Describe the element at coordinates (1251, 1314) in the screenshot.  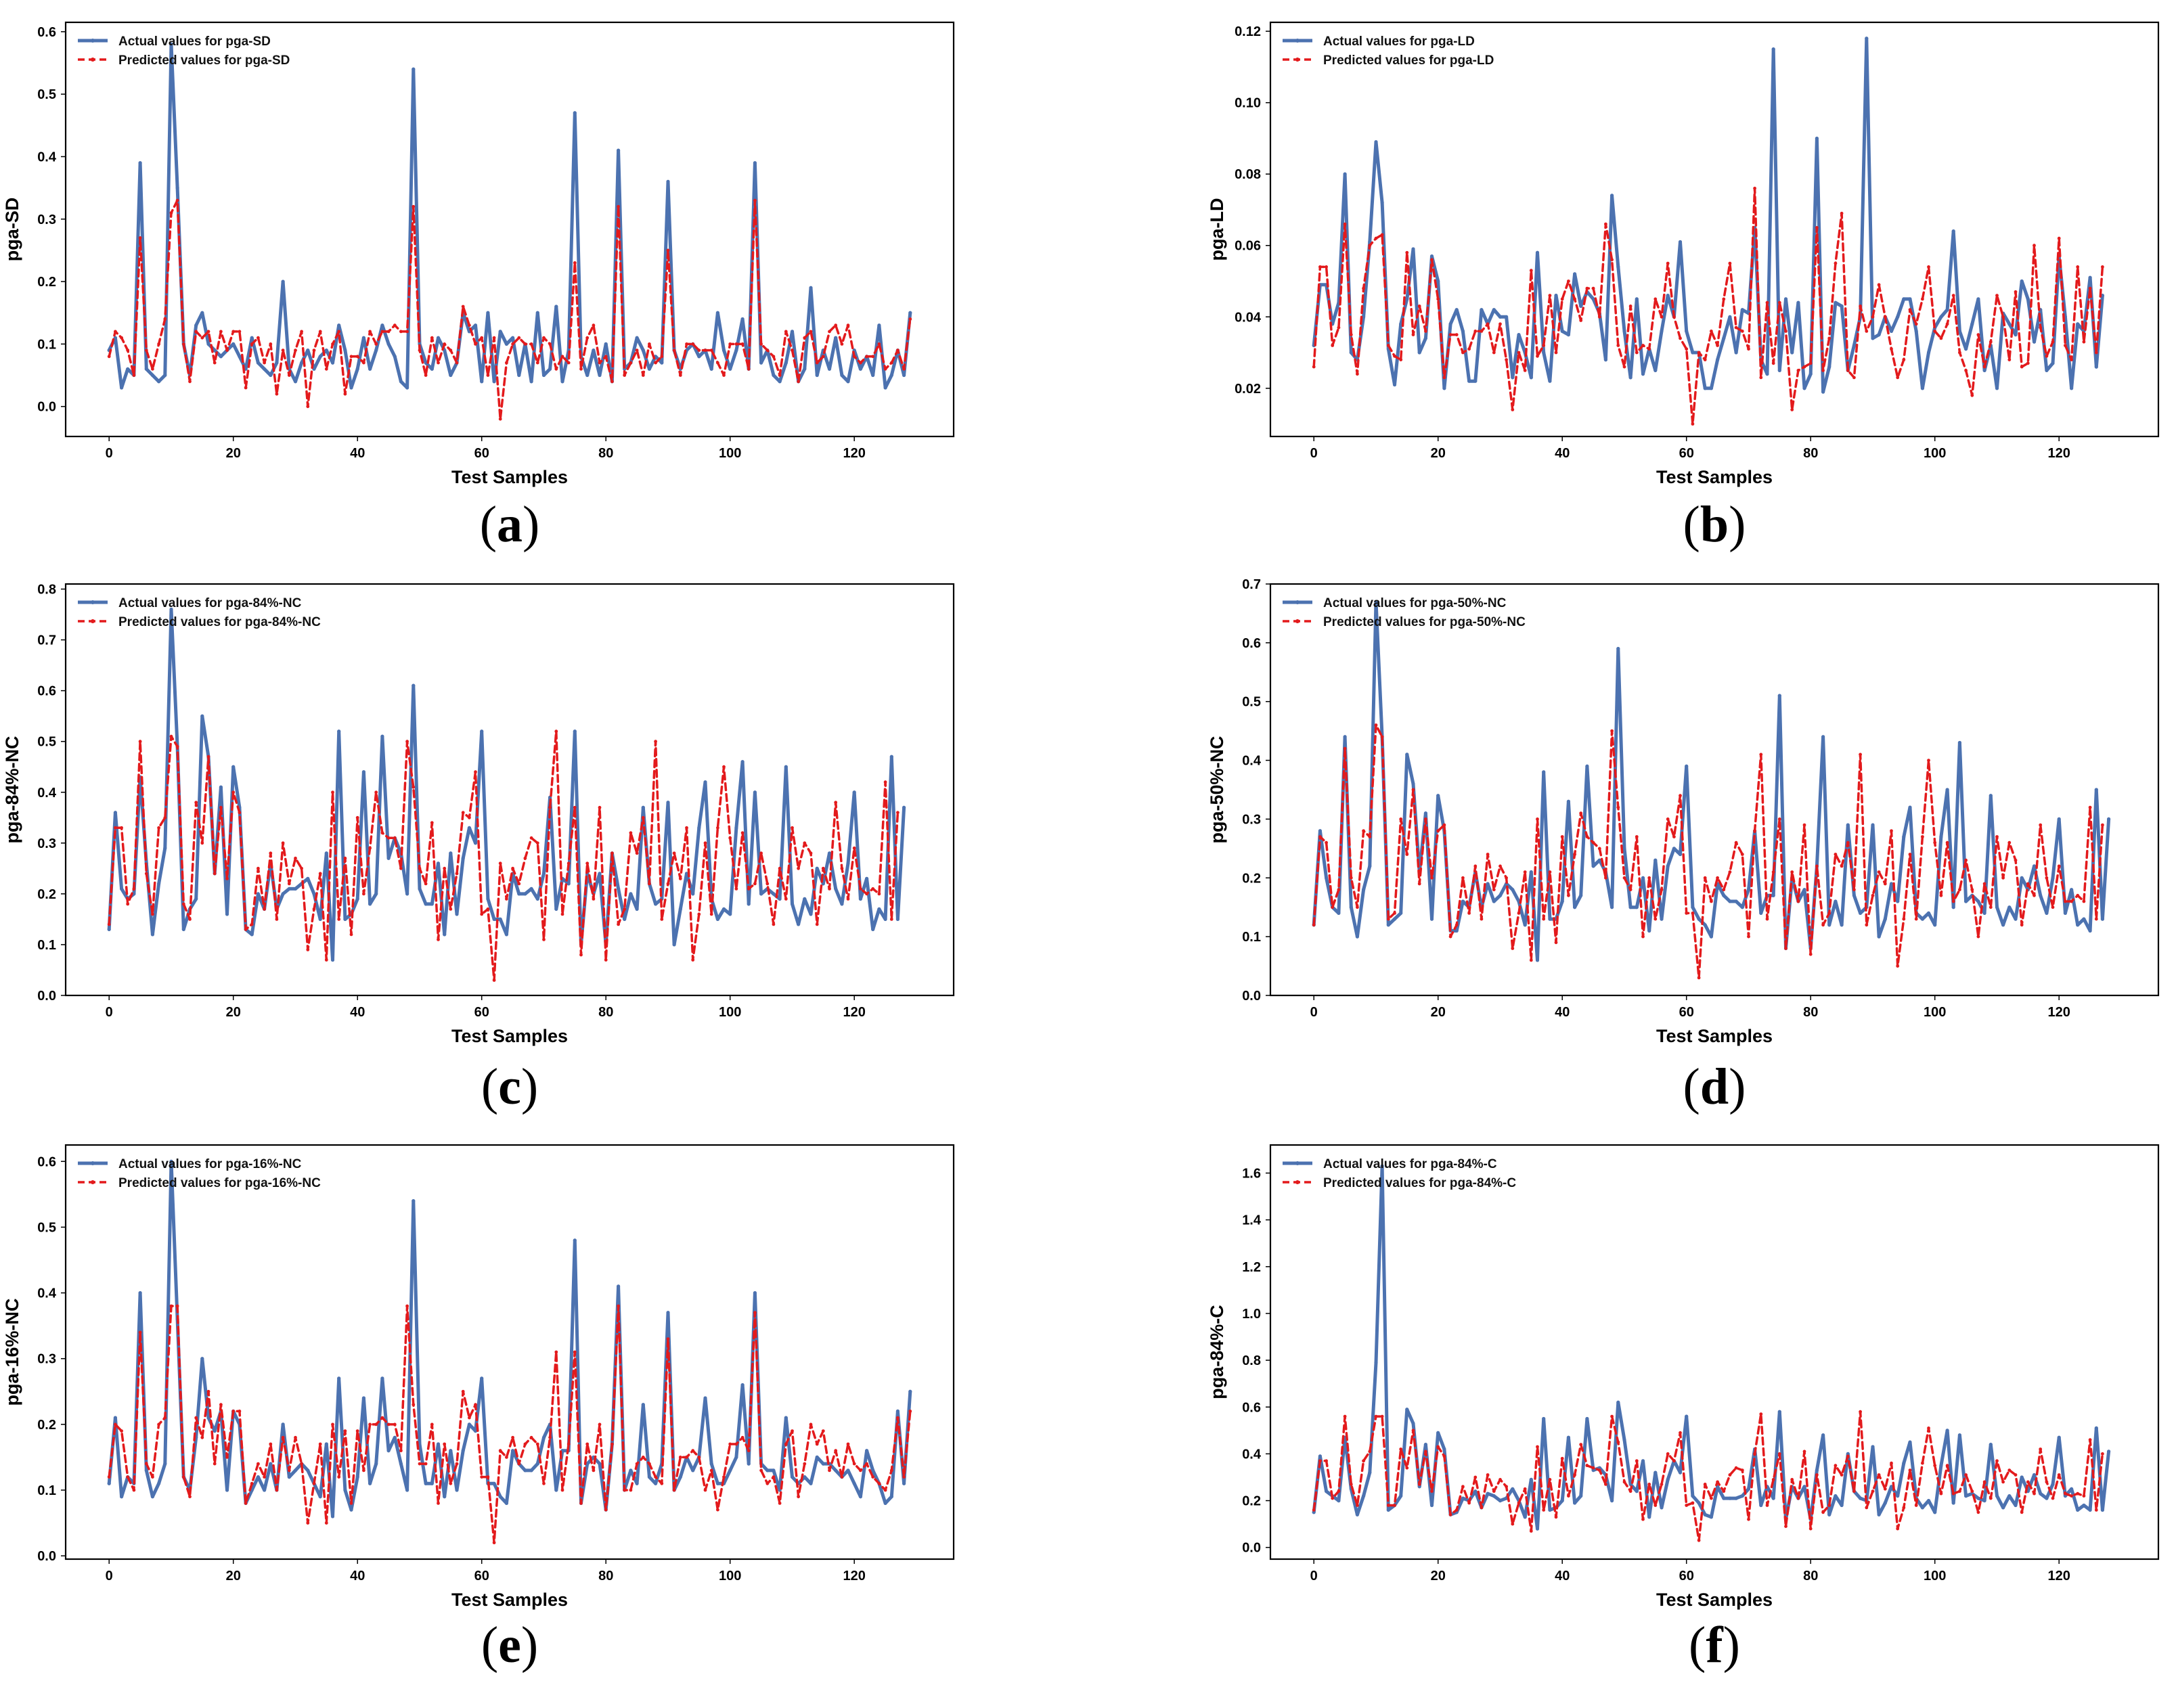
I see `y-tick-label: 1.0` at that location.